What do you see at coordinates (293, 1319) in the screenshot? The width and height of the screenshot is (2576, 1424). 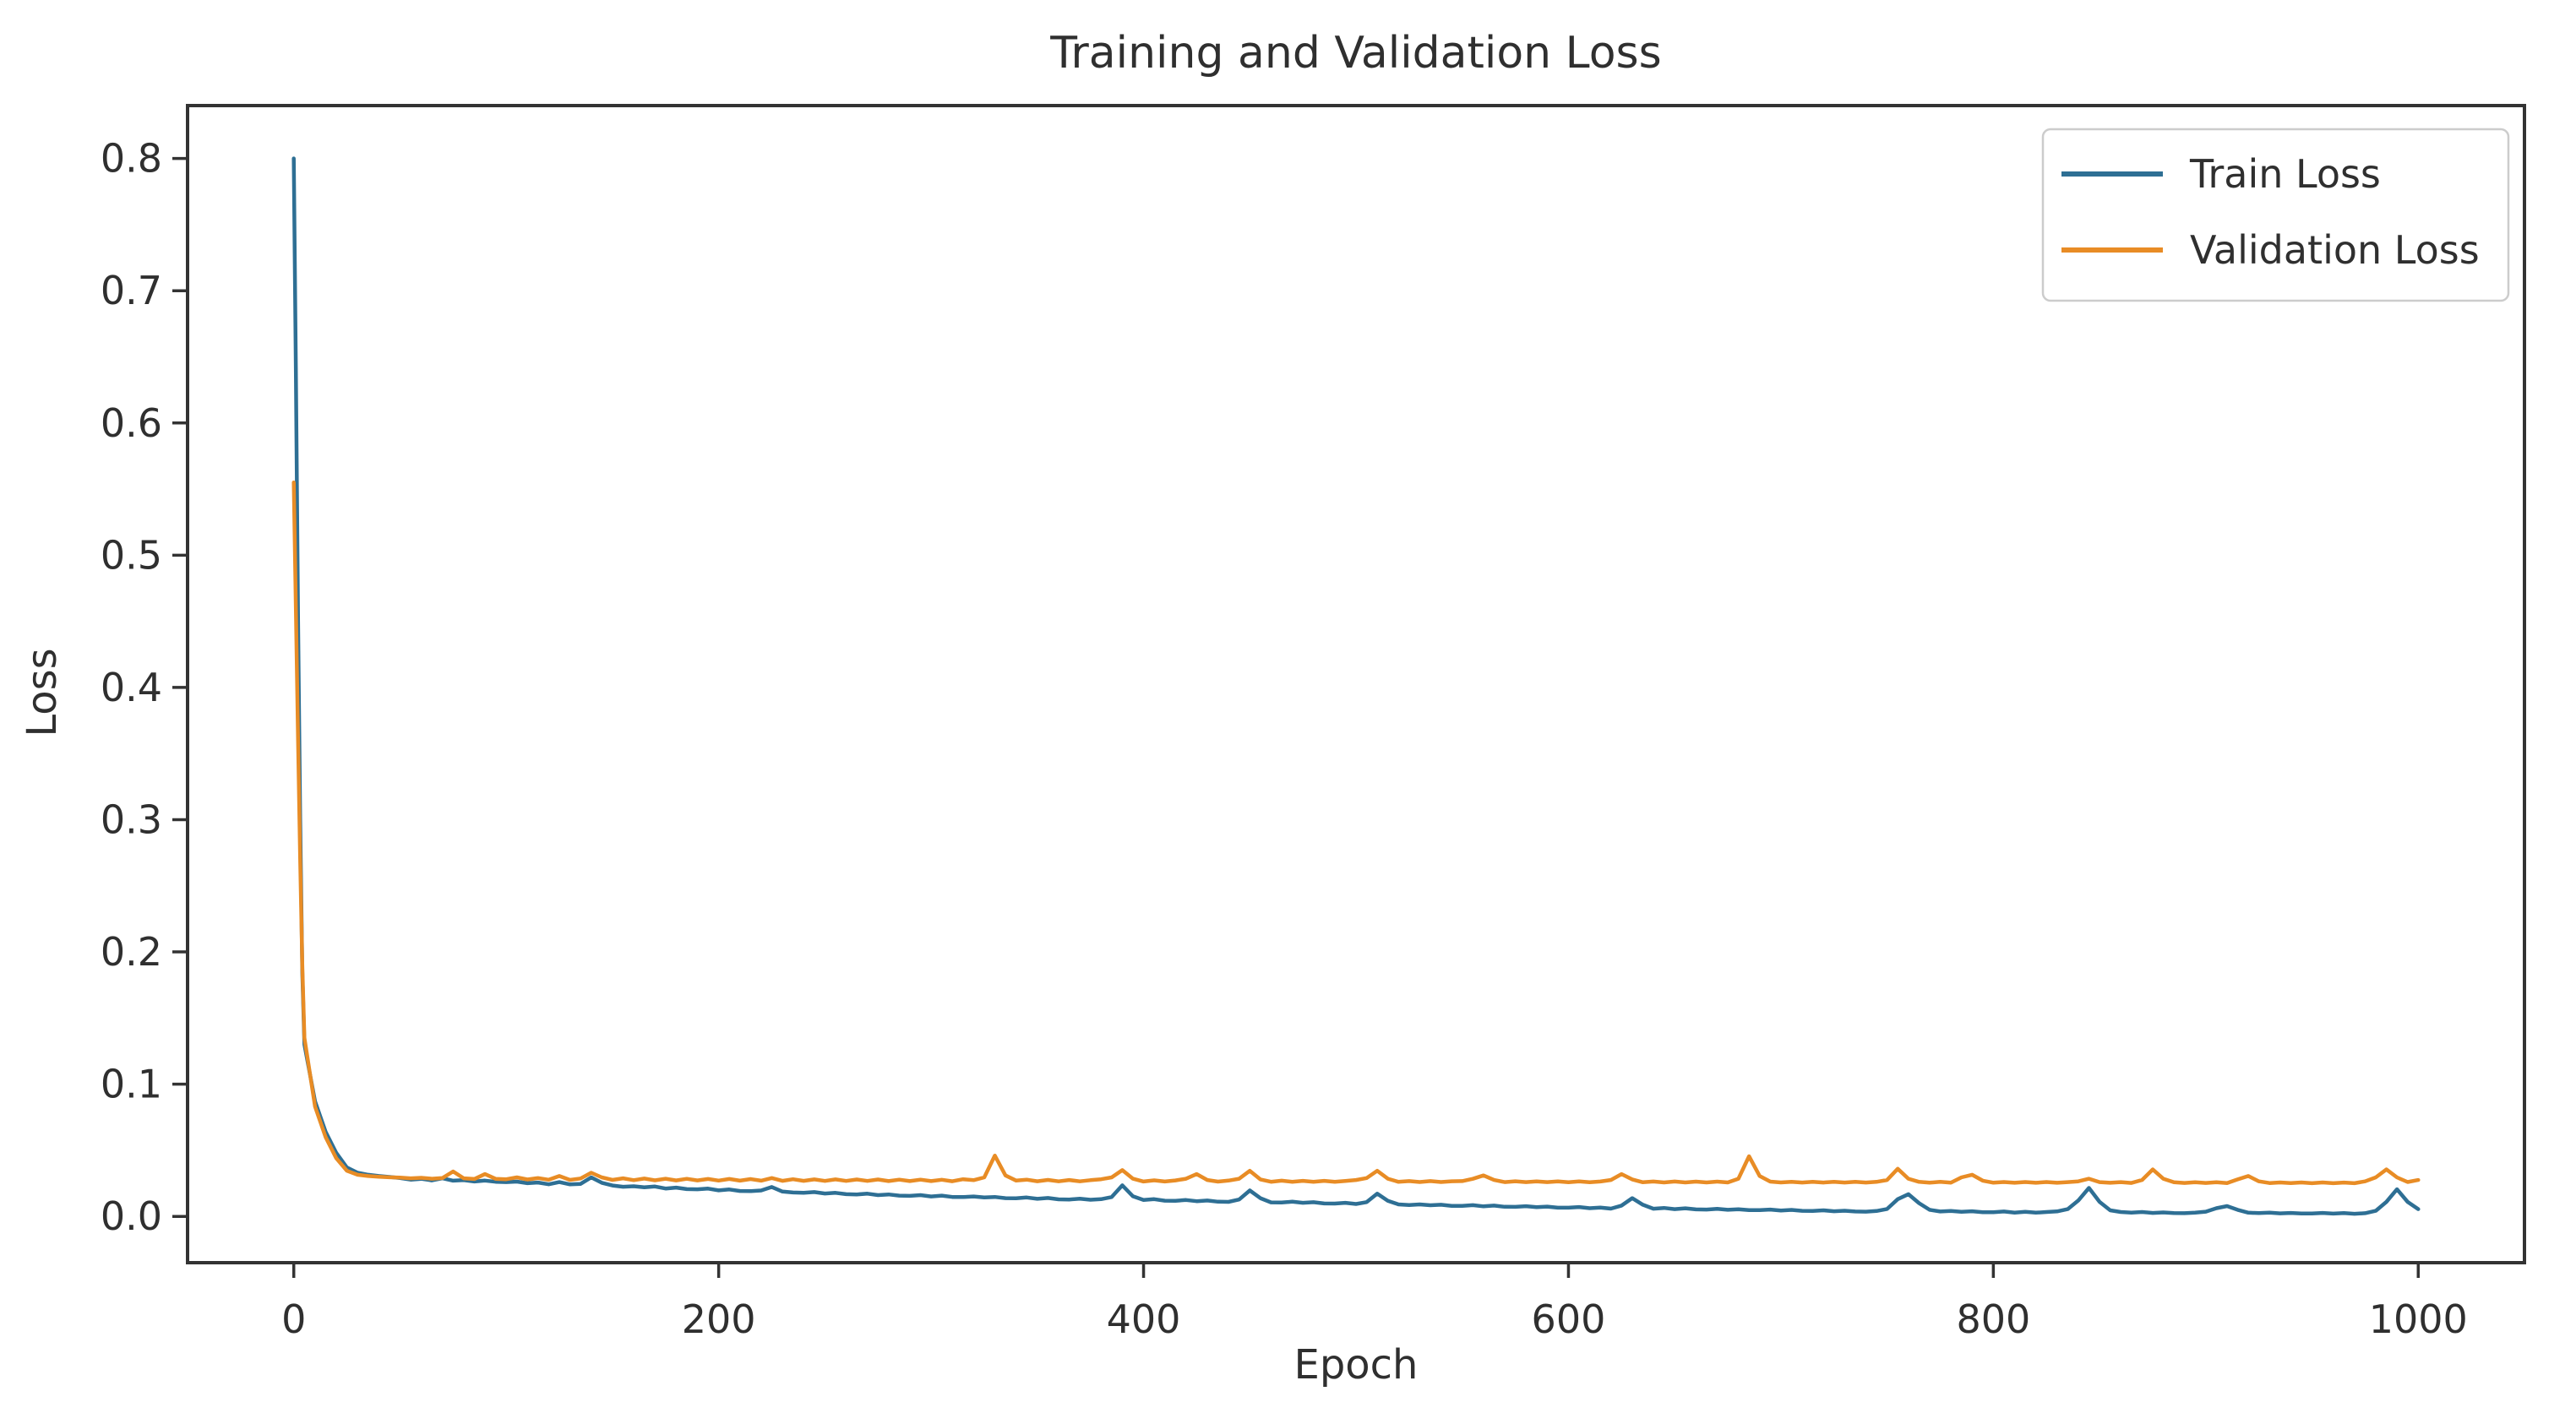 I see `x-tick-label: 0` at bounding box center [293, 1319].